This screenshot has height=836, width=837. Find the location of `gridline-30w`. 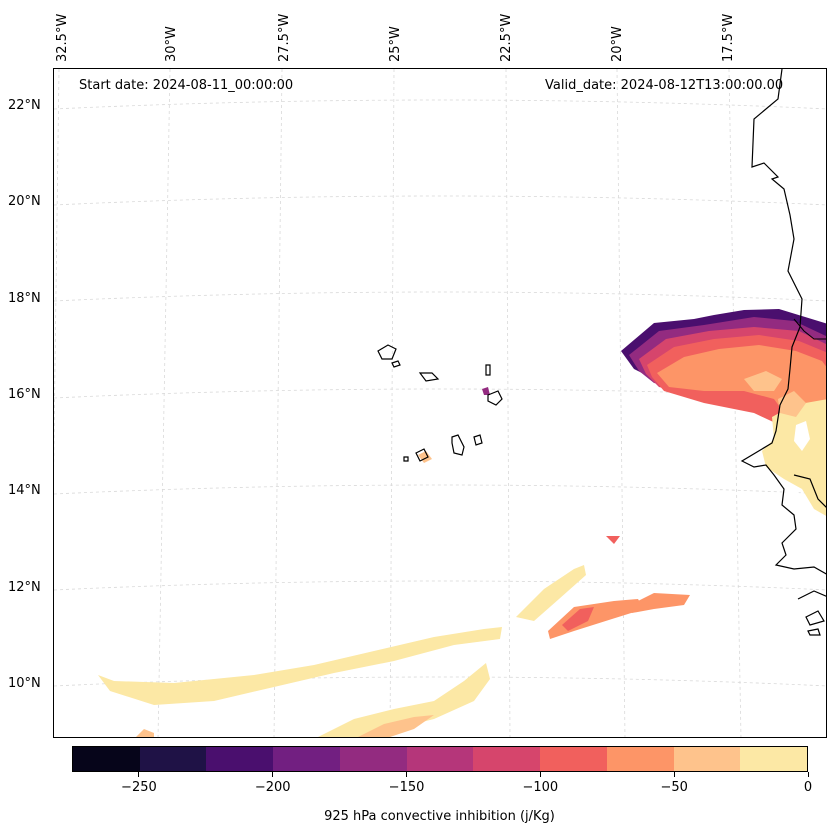

gridline-30w is located at coordinates (164, 403).